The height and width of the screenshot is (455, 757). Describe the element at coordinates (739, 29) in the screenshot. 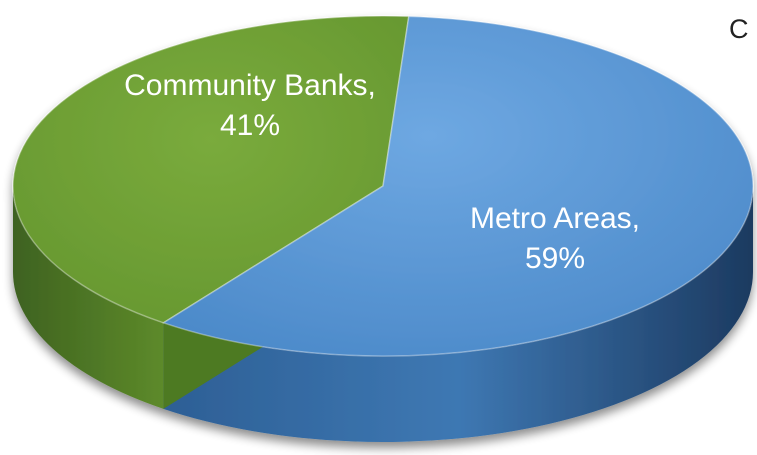

I see `clipped-title-text: C` at that location.